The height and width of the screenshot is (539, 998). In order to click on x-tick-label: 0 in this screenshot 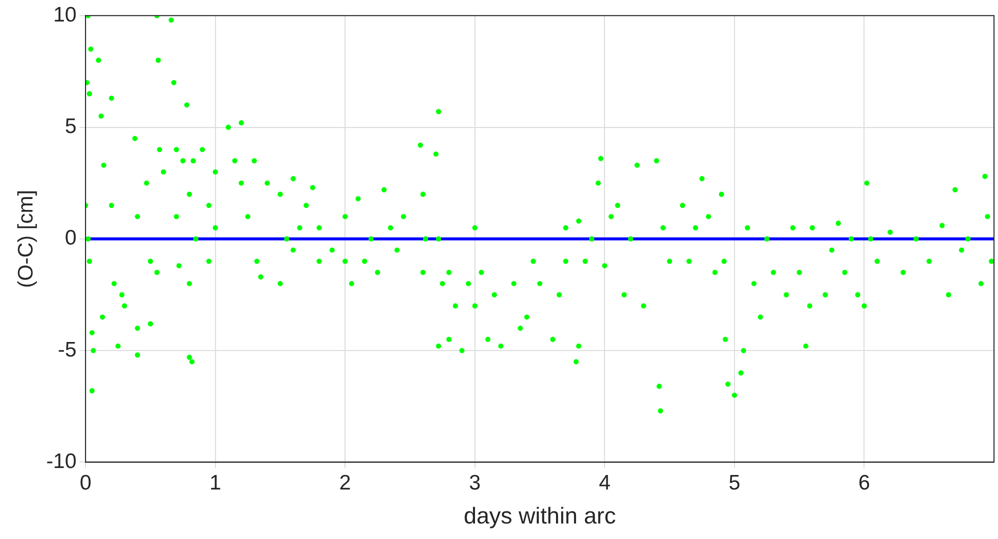, I will do `click(86, 483)`.